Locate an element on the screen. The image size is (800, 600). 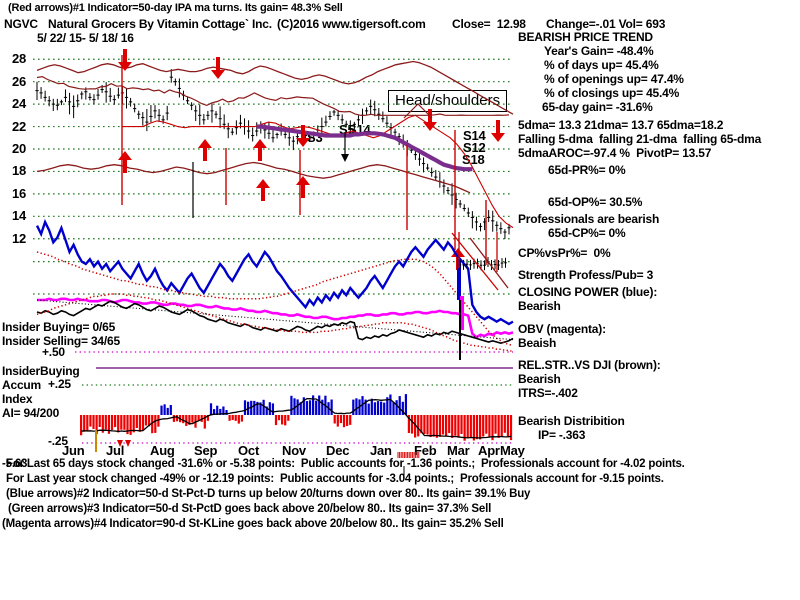
bearish-distribution: Bearish Distribition is located at coordinates (571, 421).